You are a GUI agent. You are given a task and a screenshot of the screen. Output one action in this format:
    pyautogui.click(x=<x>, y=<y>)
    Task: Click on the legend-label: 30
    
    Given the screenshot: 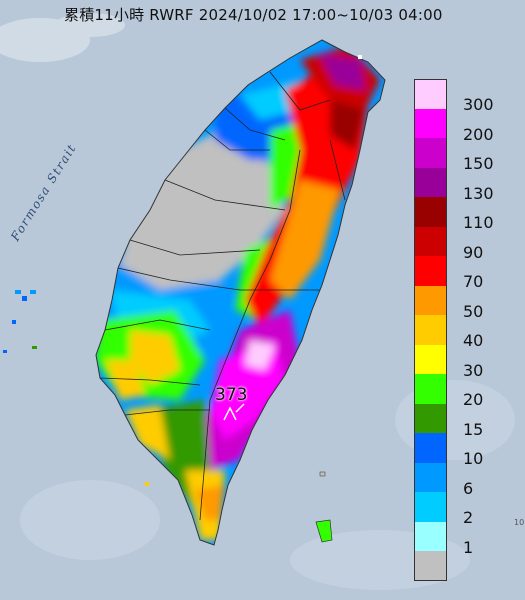 What is the action you would take?
    pyautogui.click(x=473, y=370)
    